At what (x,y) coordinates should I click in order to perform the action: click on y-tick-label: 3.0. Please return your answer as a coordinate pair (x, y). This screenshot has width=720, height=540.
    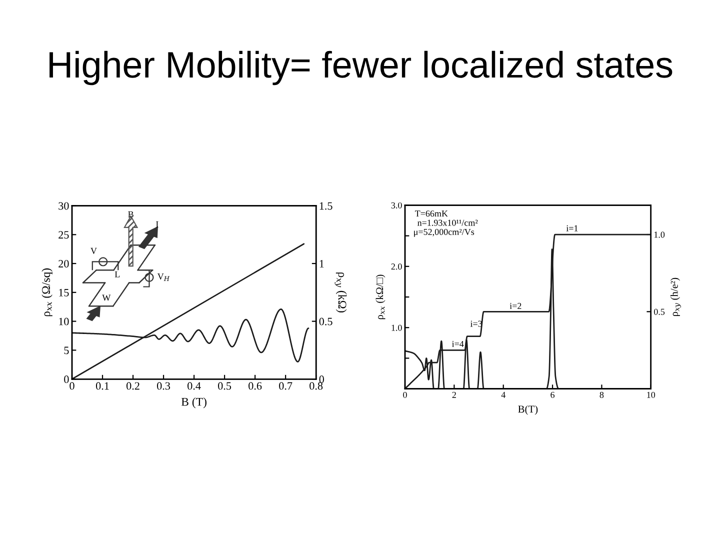
    Looking at the image, I should click on (396, 205).